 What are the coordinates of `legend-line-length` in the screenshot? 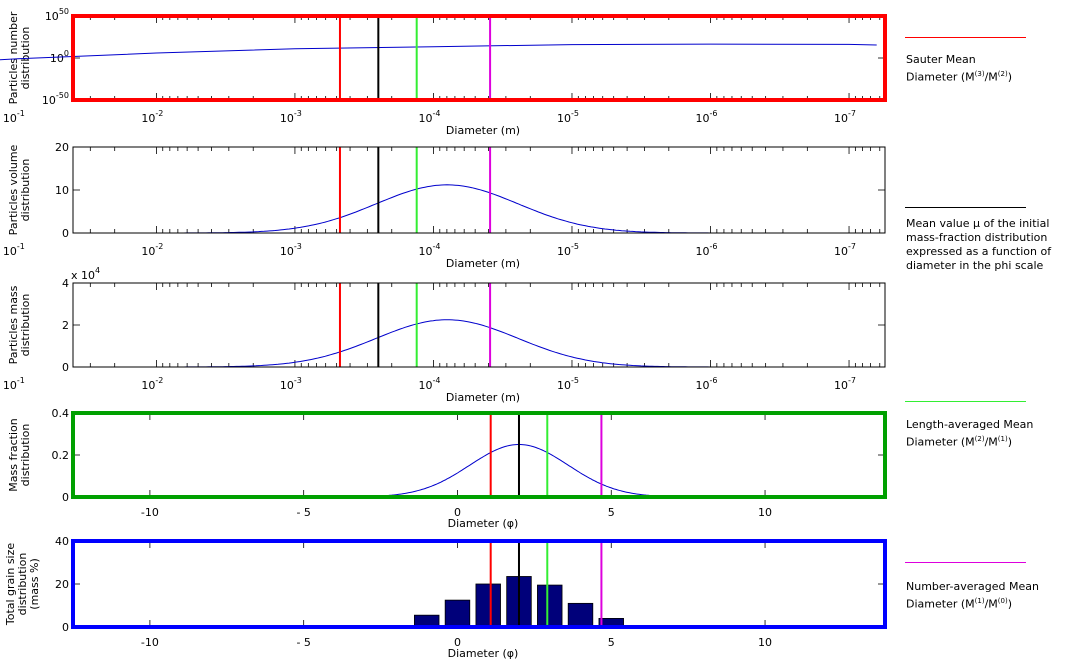 It's located at (965, 401).